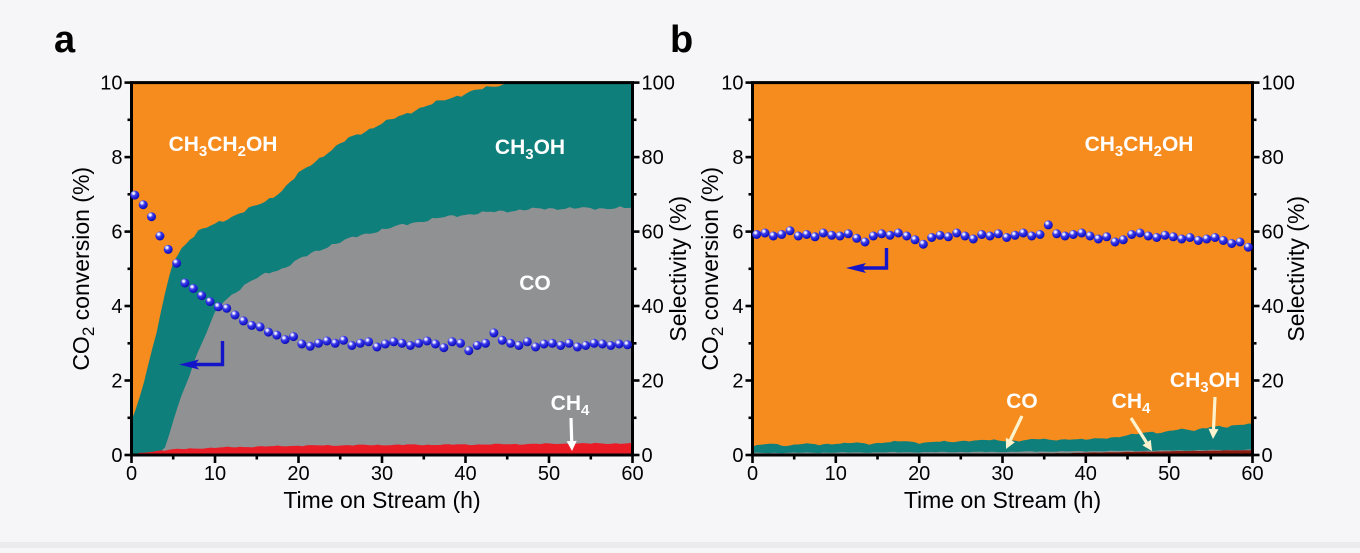  Describe the element at coordinates (65, 40) in the screenshot. I see `svg-text: a` at that location.